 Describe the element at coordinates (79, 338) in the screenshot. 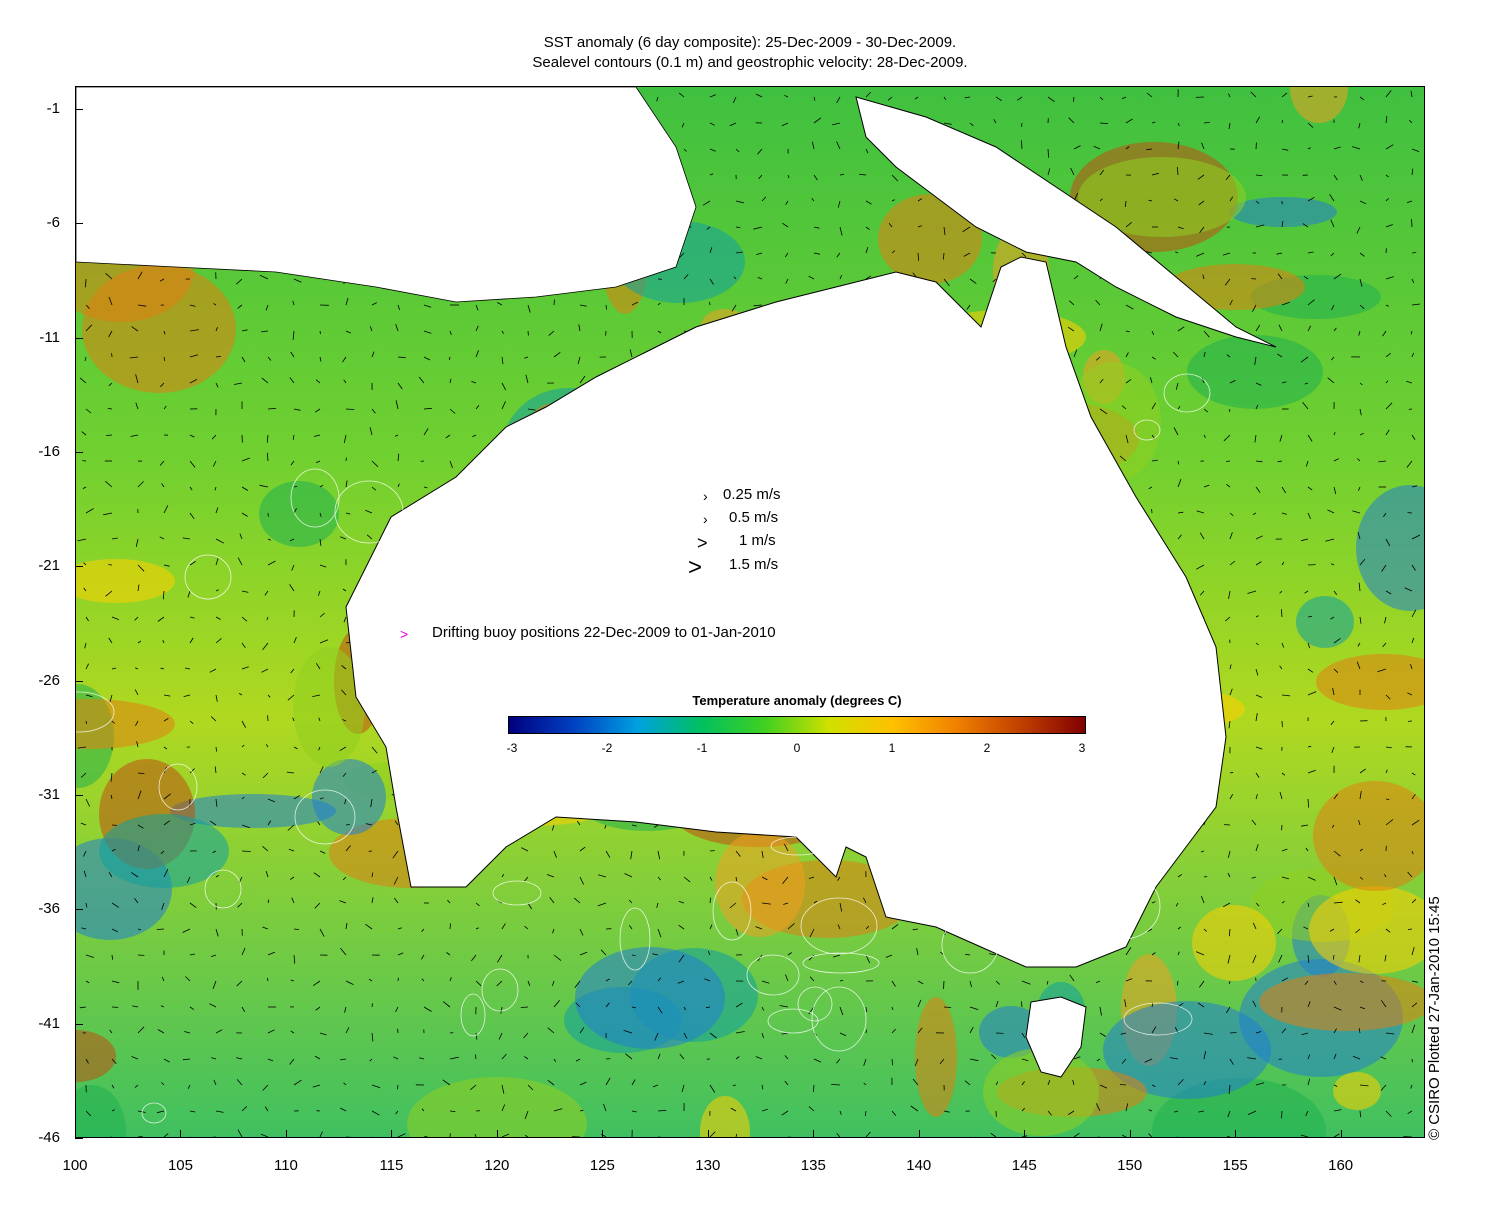

I see `y-tick-mark` at that location.